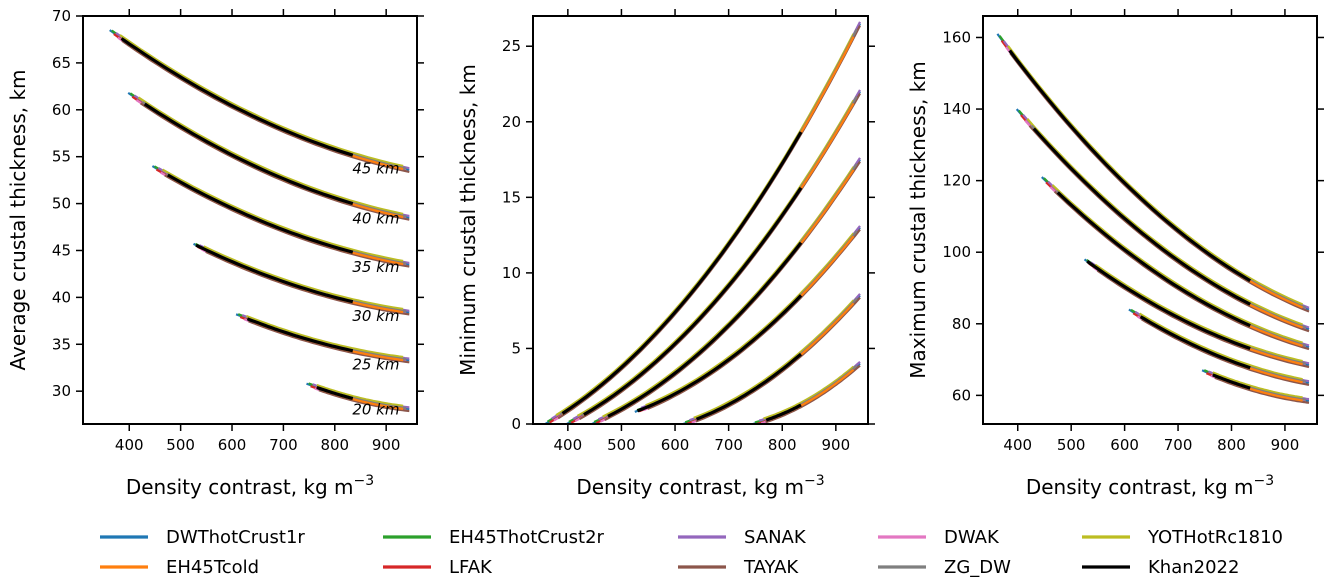 The height and width of the screenshot is (586, 1327). I want to click on curve-annotation: 35 km, so click(375, 267).